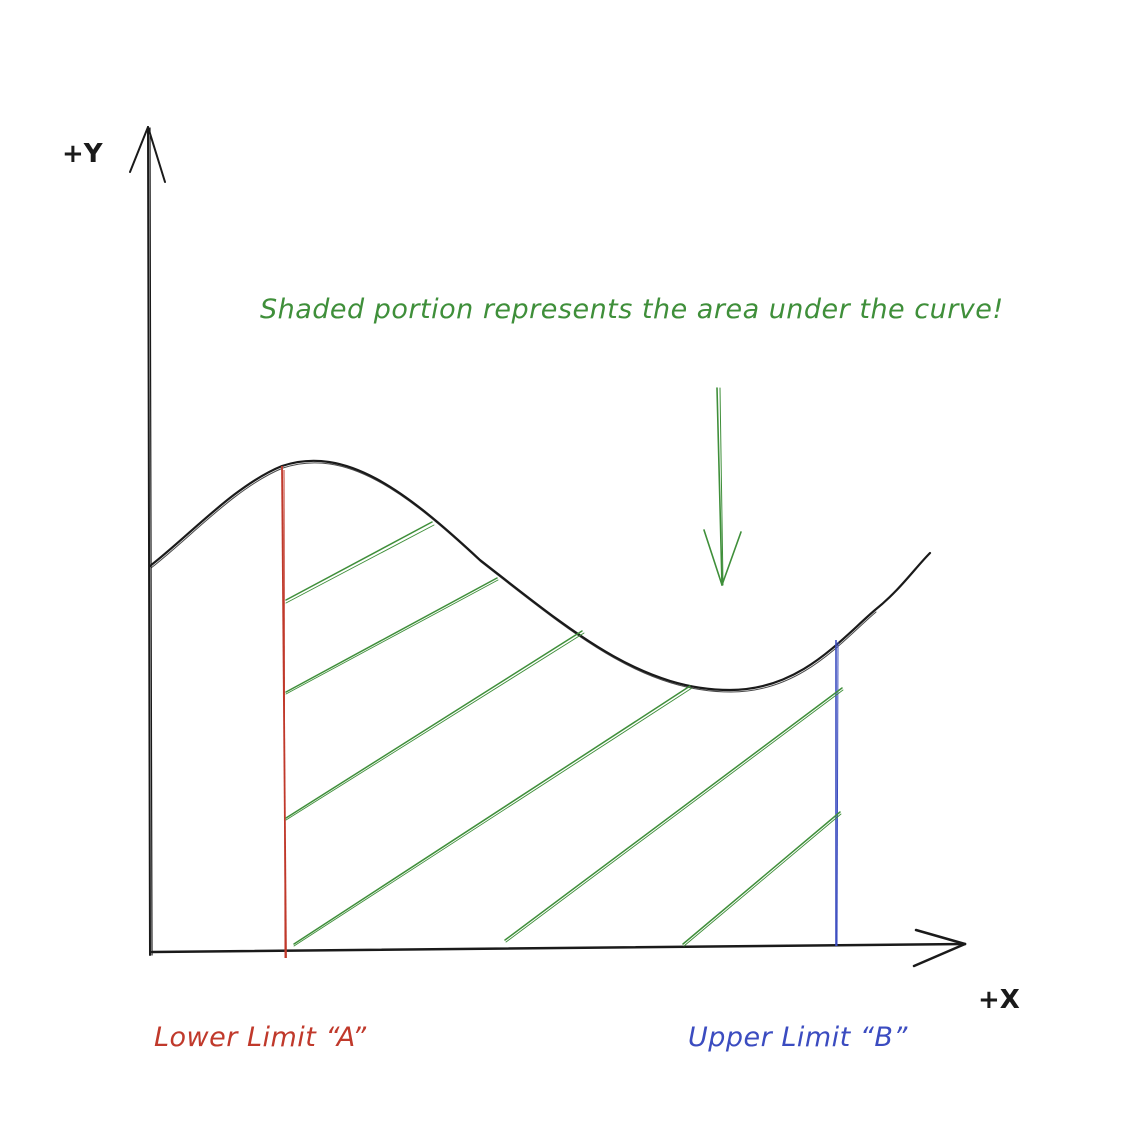  Describe the element at coordinates (940, 937) in the screenshot. I see `x-axis-arrowhead-top` at that location.